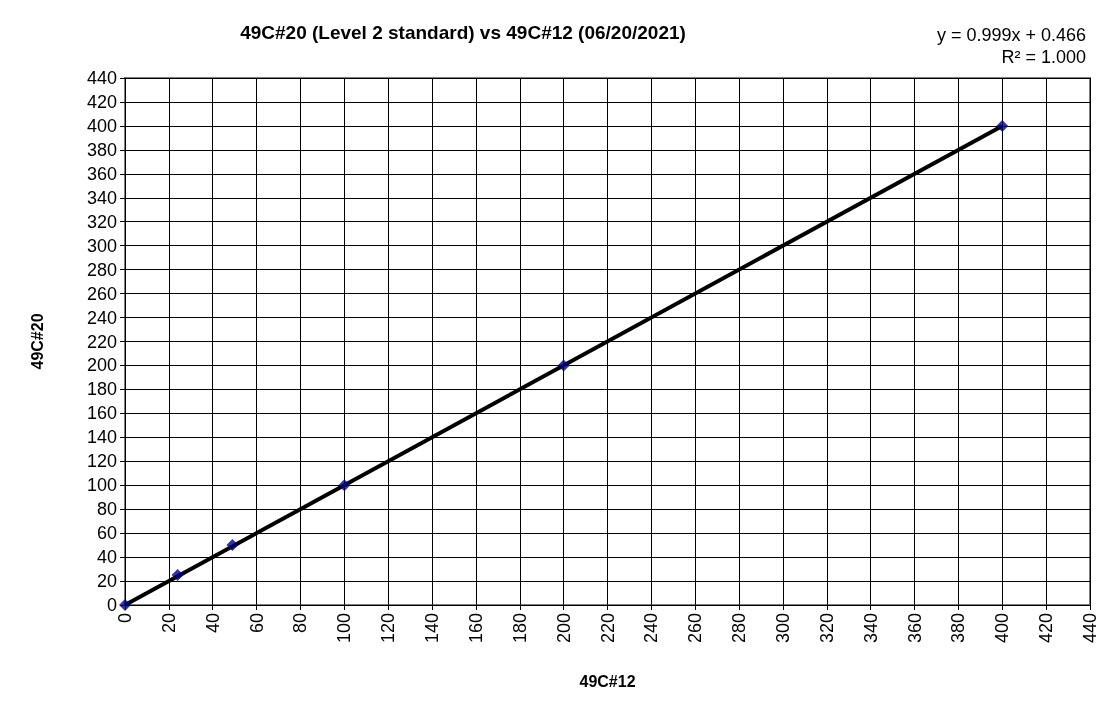 The width and height of the screenshot is (1114, 702). I want to click on text: y = 0.999x + 0.466, so click(1011, 35).